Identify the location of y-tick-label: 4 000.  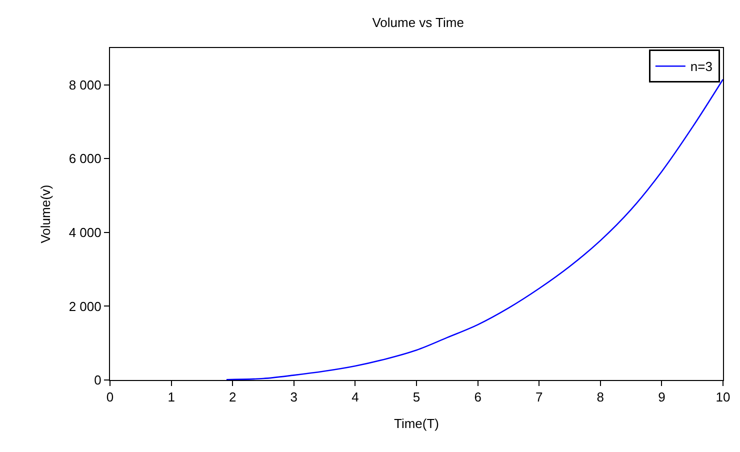
(85, 232).